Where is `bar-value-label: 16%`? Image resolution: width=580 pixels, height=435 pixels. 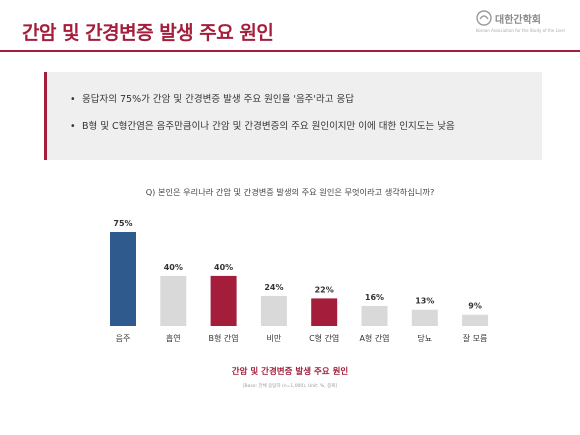 bar-value-label: 16% is located at coordinates (374, 297).